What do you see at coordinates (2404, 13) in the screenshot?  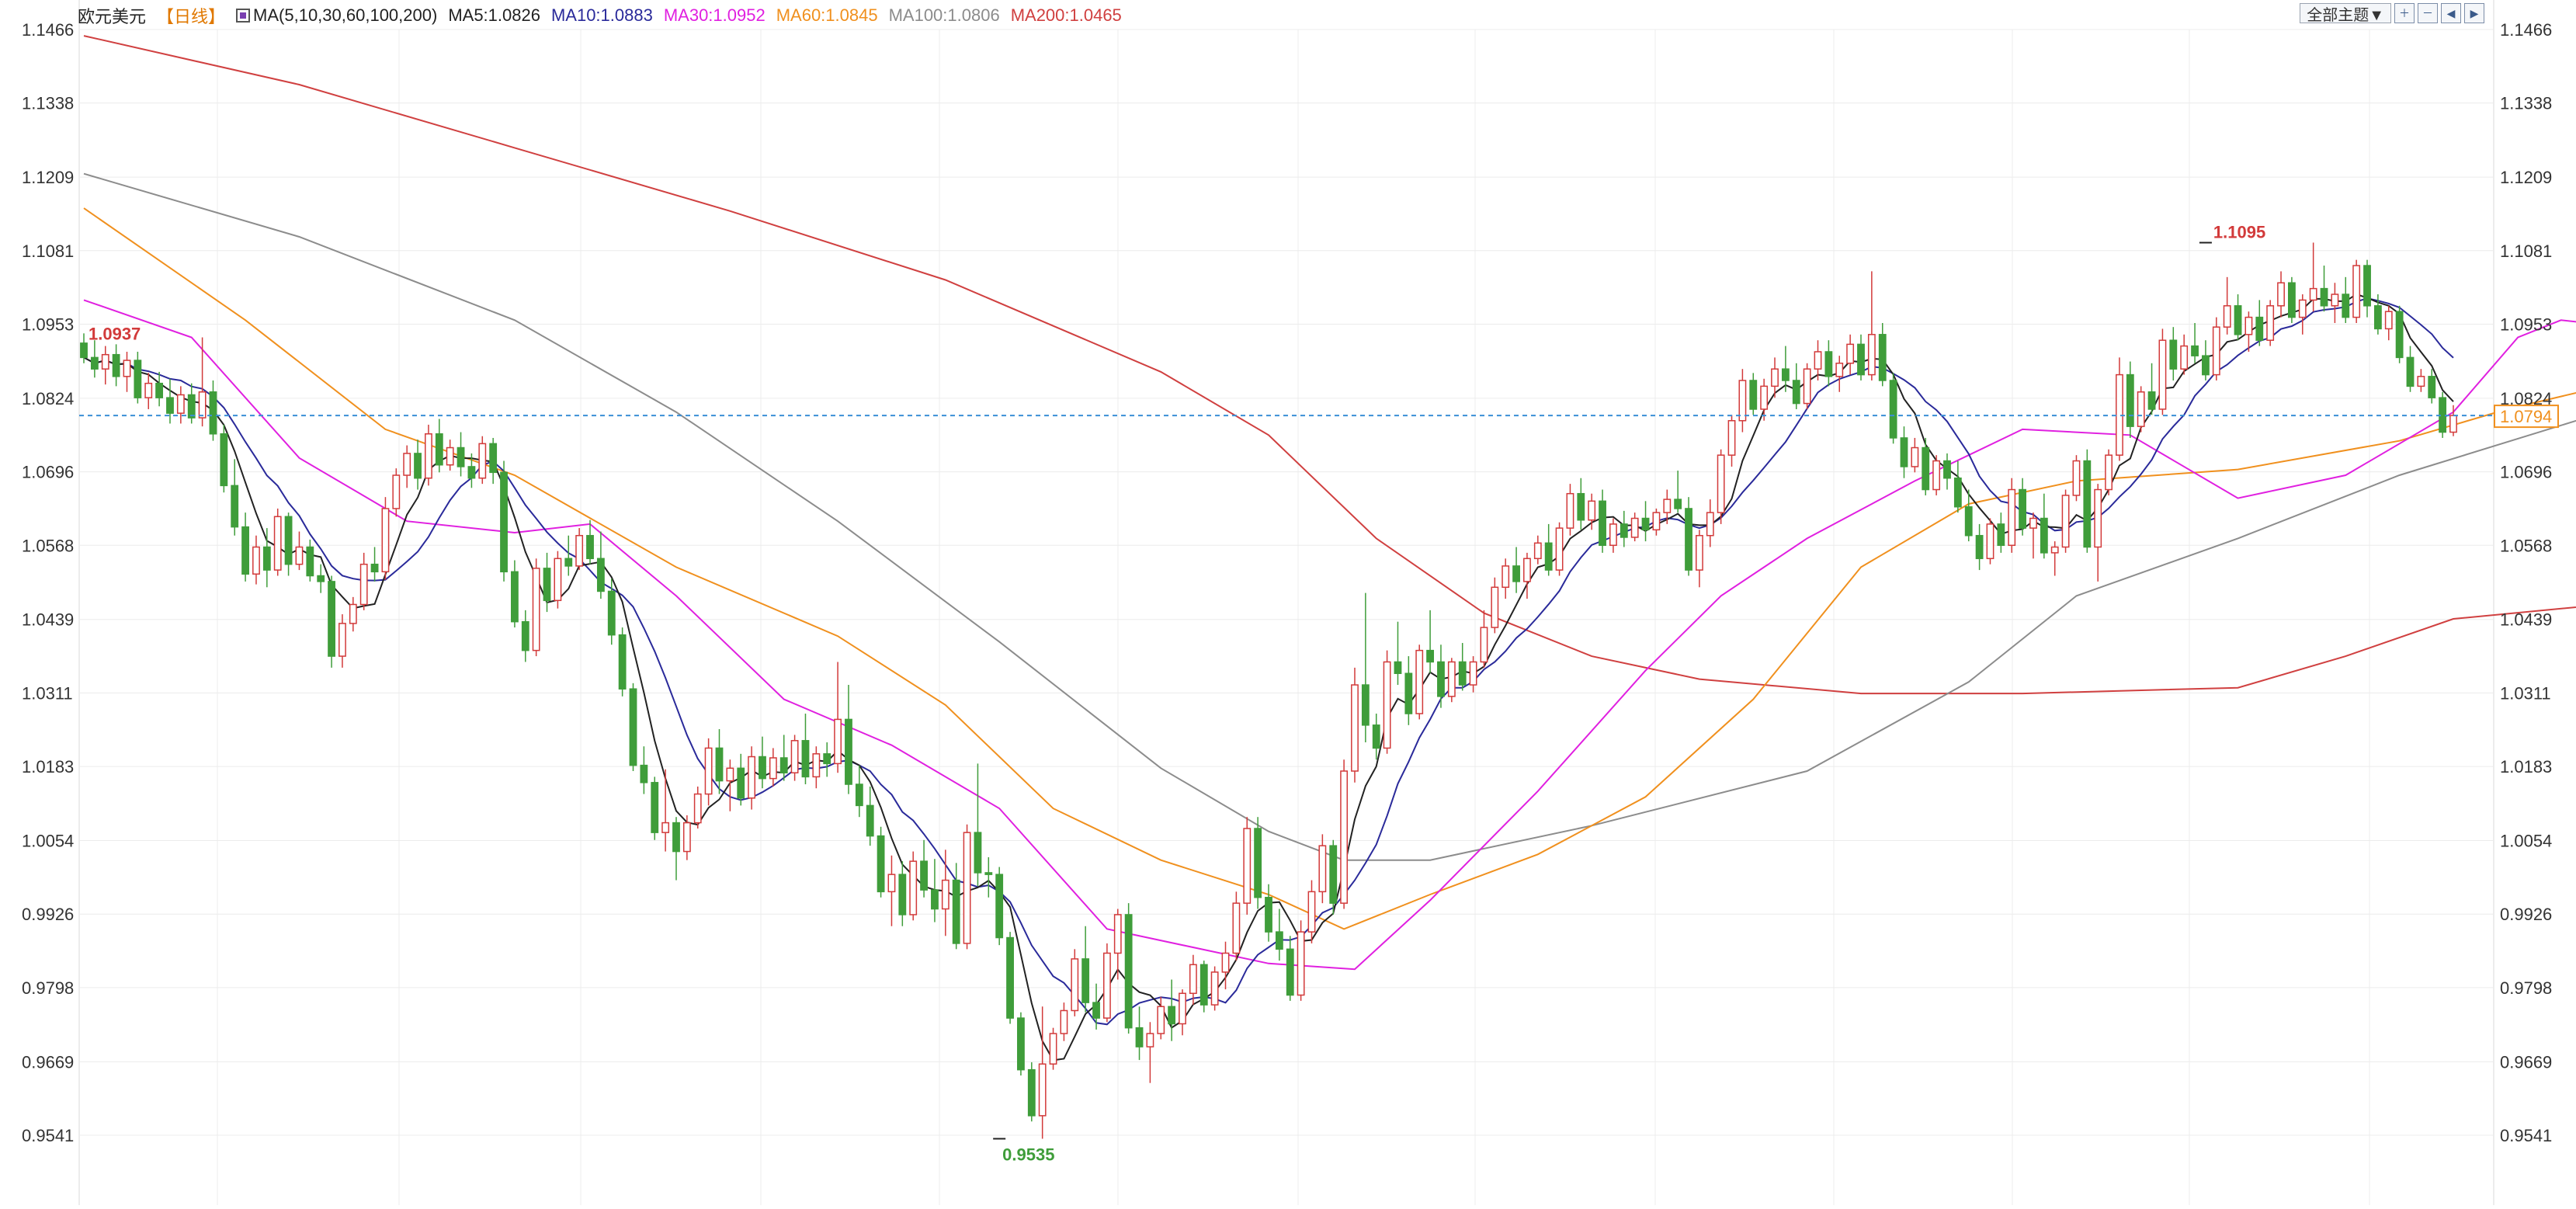 I see `zoom-in-icon: ＋` at bounding box center [2404, 13].